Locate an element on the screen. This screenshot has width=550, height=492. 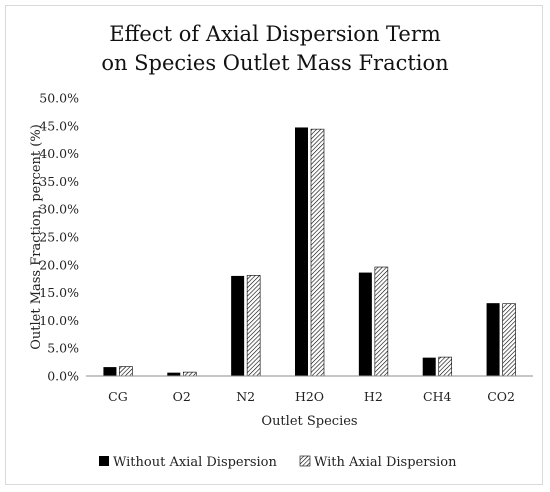
y-tick-label: 30.0% is located at coordinates (59, 209).